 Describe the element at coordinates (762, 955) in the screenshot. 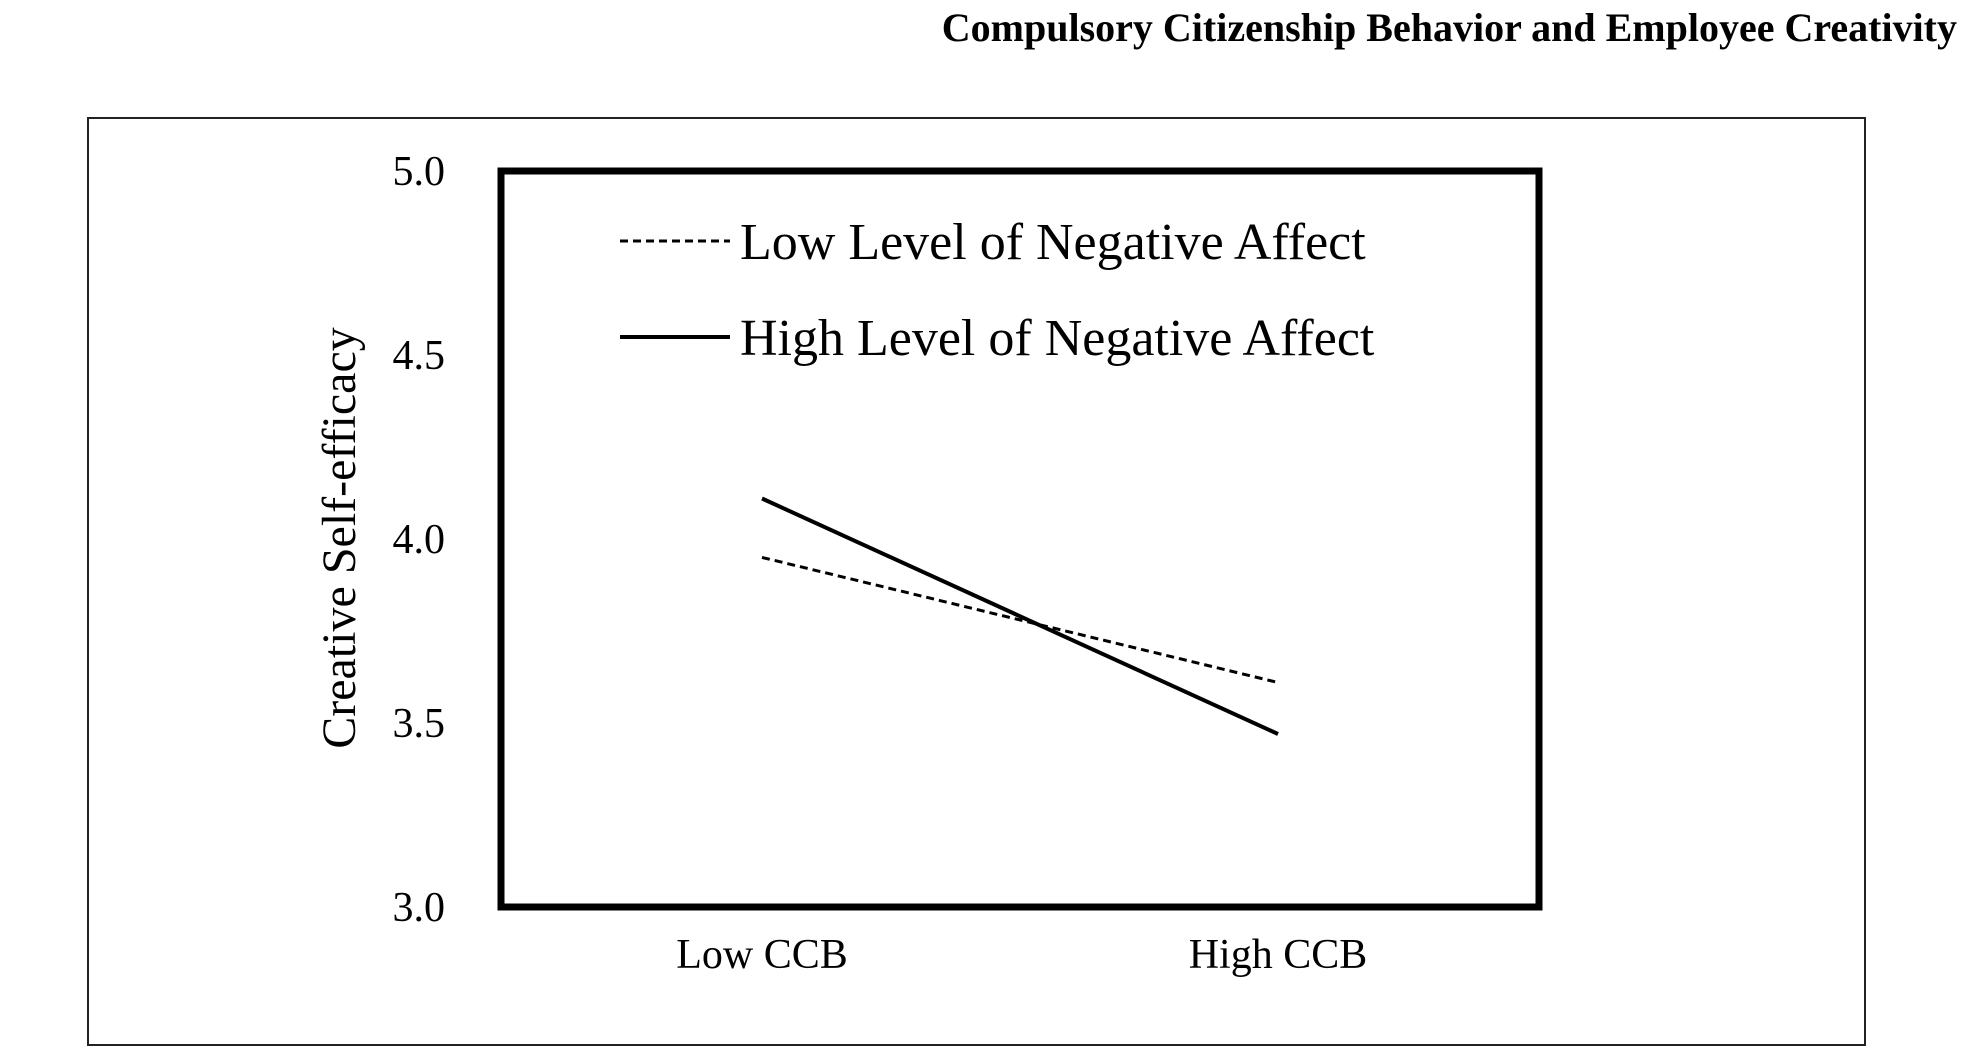

I see `x-tick-label: Low CCB` at that location.